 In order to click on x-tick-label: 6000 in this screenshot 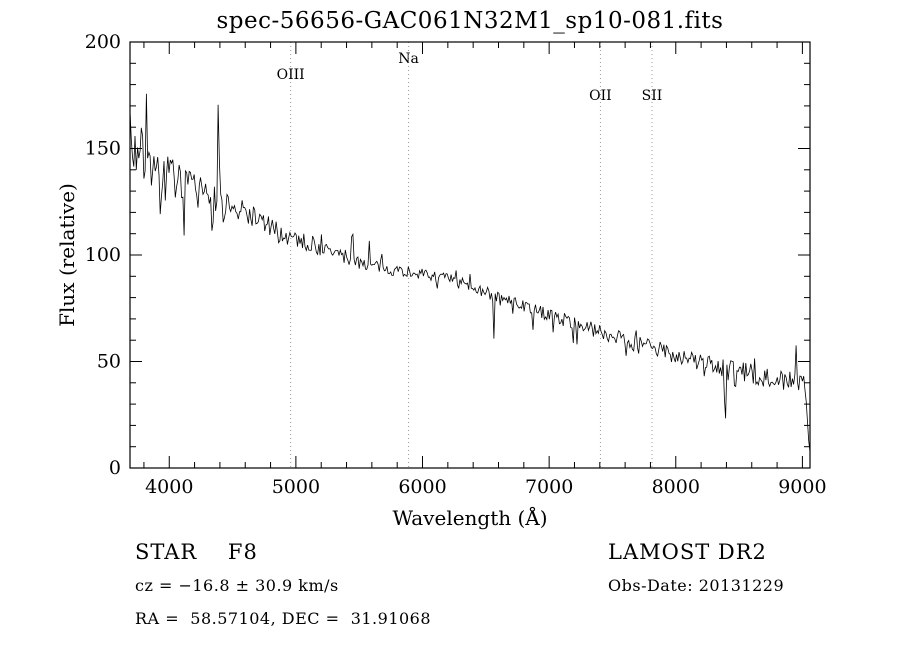, I will do `click(422, 487)`.